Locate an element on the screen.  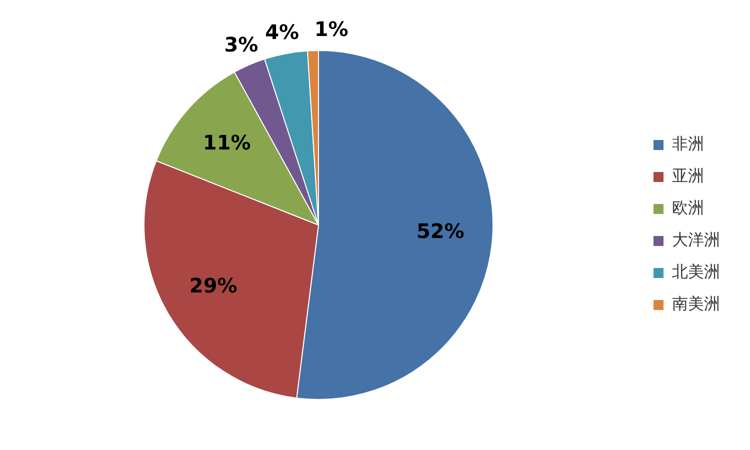
legend-label: 大洋洲 is located at coordinates (696, 240).